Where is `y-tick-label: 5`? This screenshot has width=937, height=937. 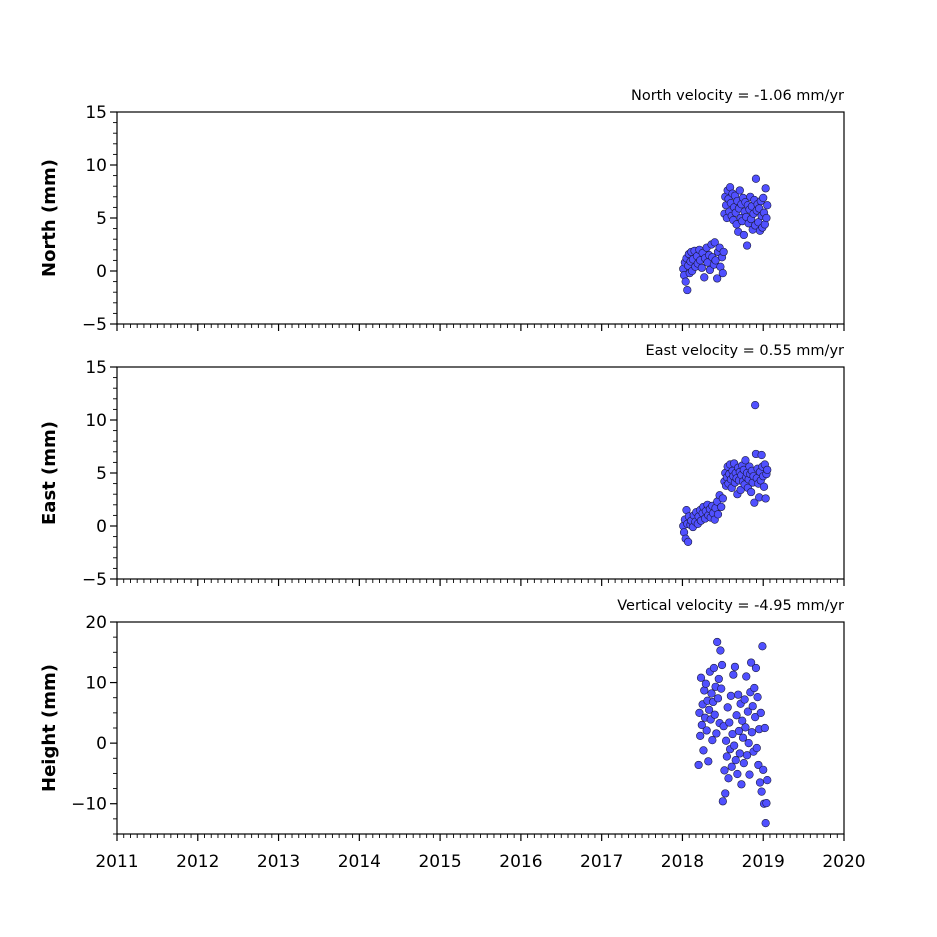 y-tick-label: 5 is located at coordinates (101, 219).